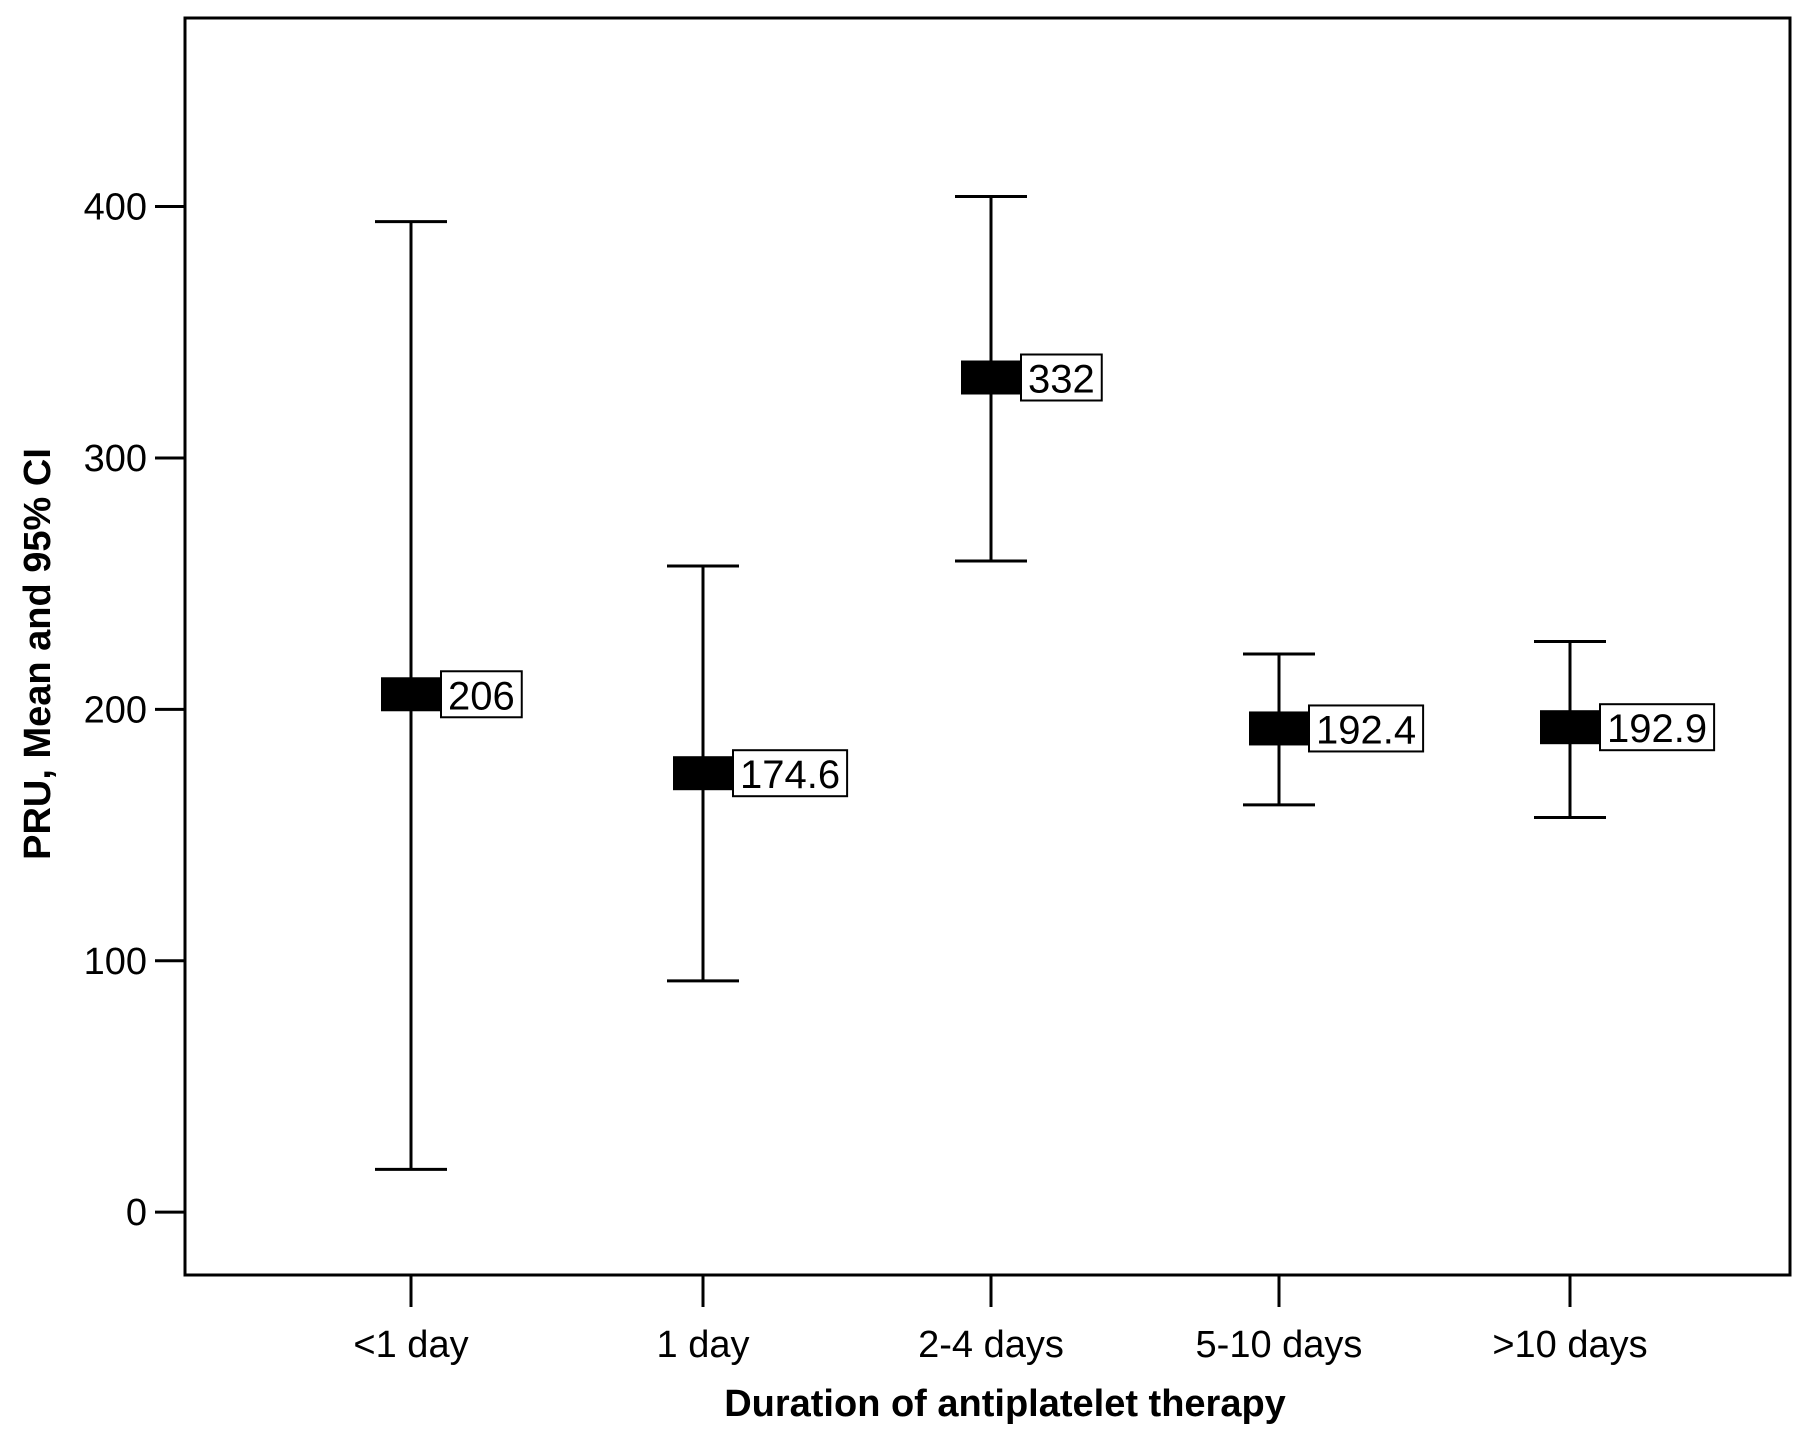  What do you see at coordinates (115, 962) in the screenshot?
I see `y-tick-label: 100` at bounding box center [115, 962].